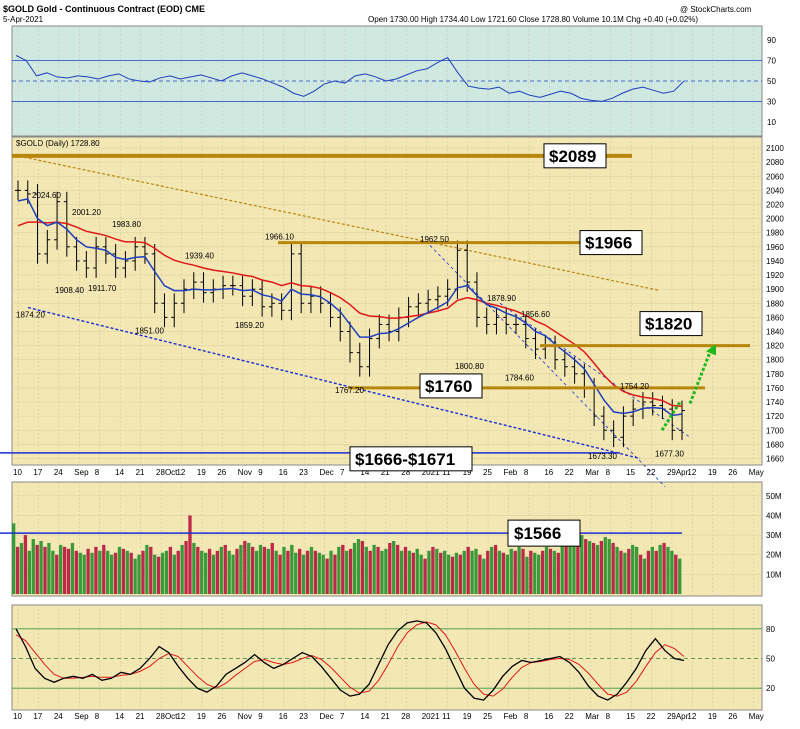  What do you see at coordinates (30, 314) in the screenshot?
I see `price-annotation: 1874.20` at bounding box center [30, 314].